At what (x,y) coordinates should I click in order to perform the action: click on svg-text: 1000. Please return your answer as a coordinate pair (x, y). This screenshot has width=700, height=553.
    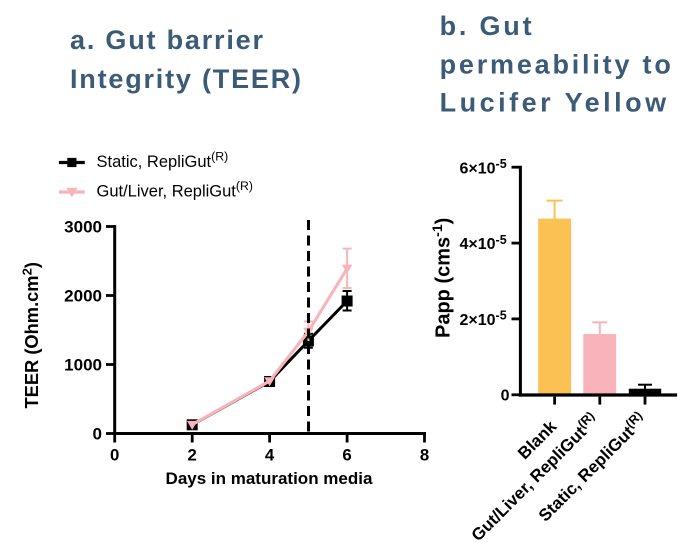
    Looking at the image, I should click on (83, 365).